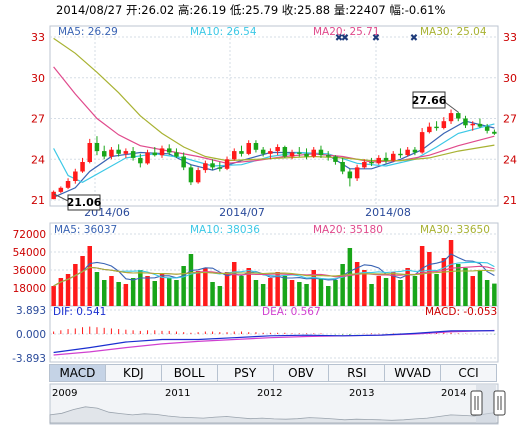 The height and width of the screenshot is (430, 520). Describe the element at coordinates (29, 359) in the screenshot. I see `macd-tick: -3.893` at that location.